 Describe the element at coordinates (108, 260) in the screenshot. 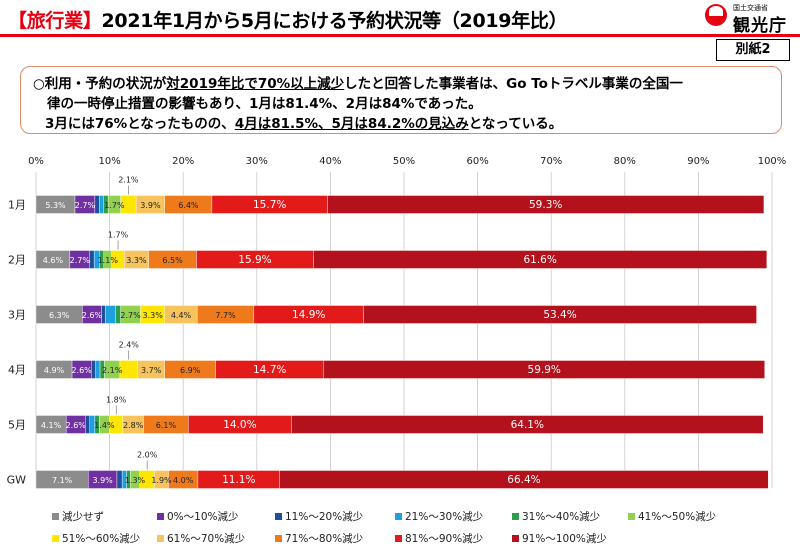

I see `data-label: 1.1%` at that location.